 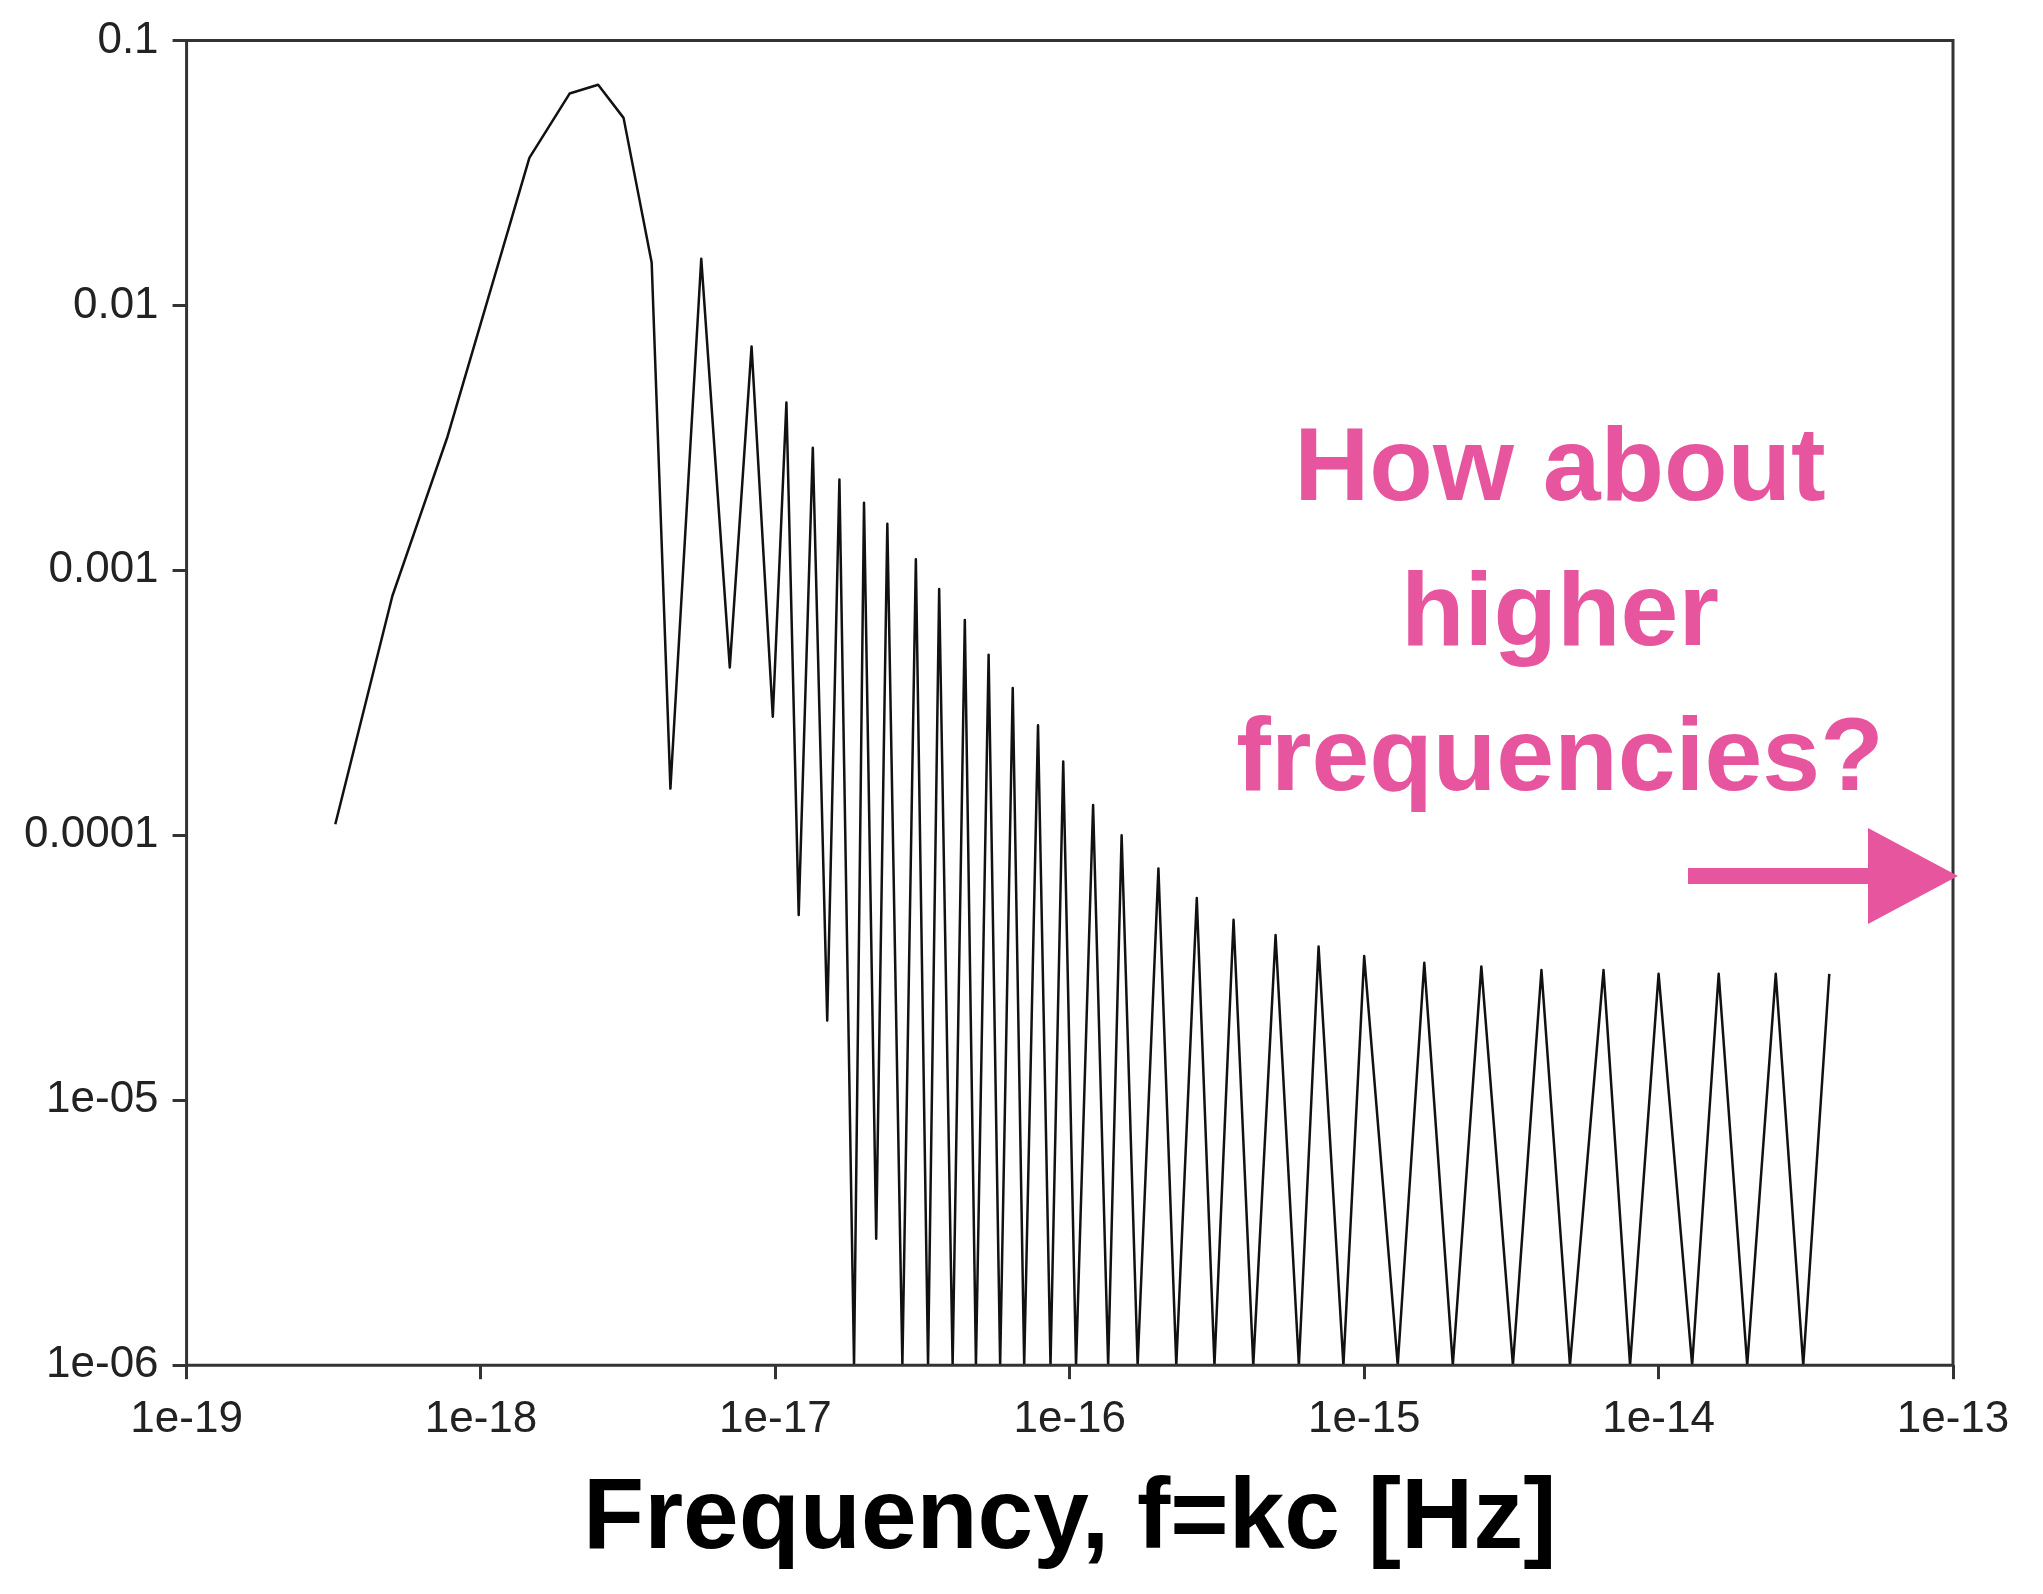 What do you see at coordinates (115, 302) in the screenshot?
I see `y-tick-label: 0.01` at bounding box center [115, 302].